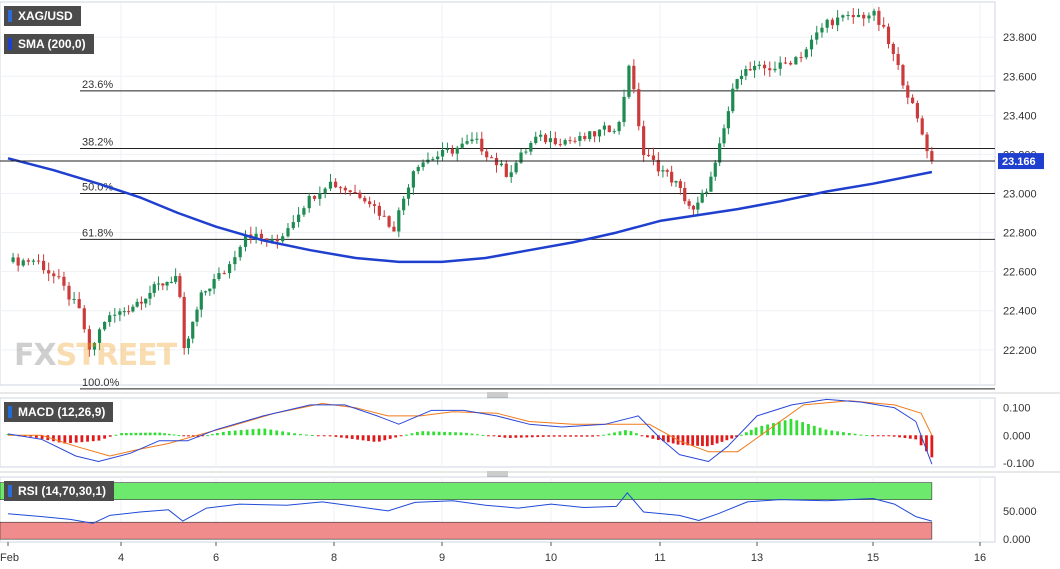  What do you see at coordinates (97, 233) in the screenshot?
I see `fib-level-label: 61.8%` at bounding box center [97, 233].